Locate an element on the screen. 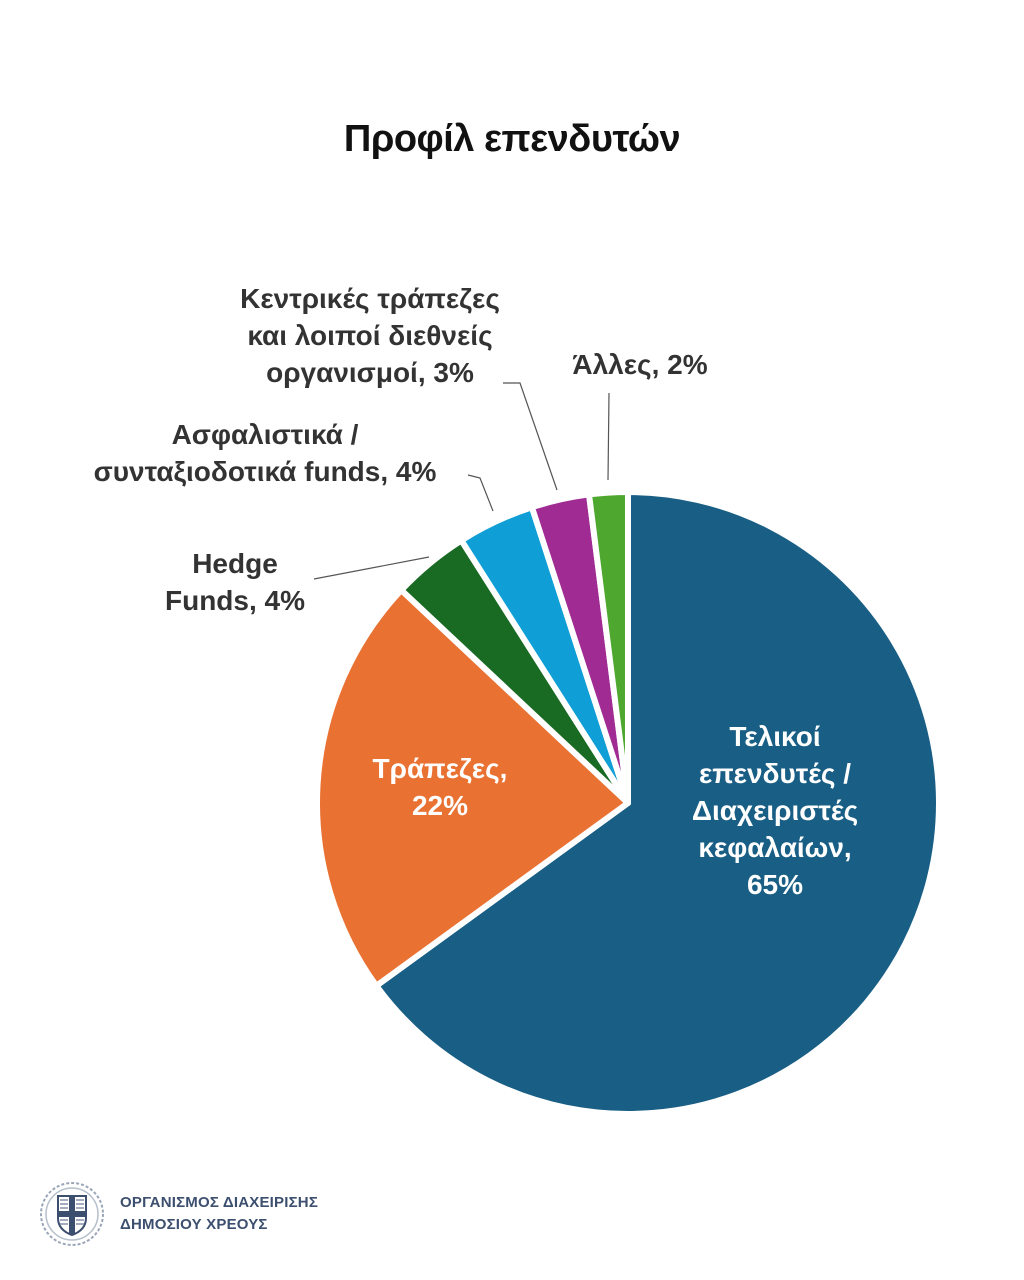 The image size is (1024, 1280). label-line: Τράπεζες, is located at coordinates (440, 768).